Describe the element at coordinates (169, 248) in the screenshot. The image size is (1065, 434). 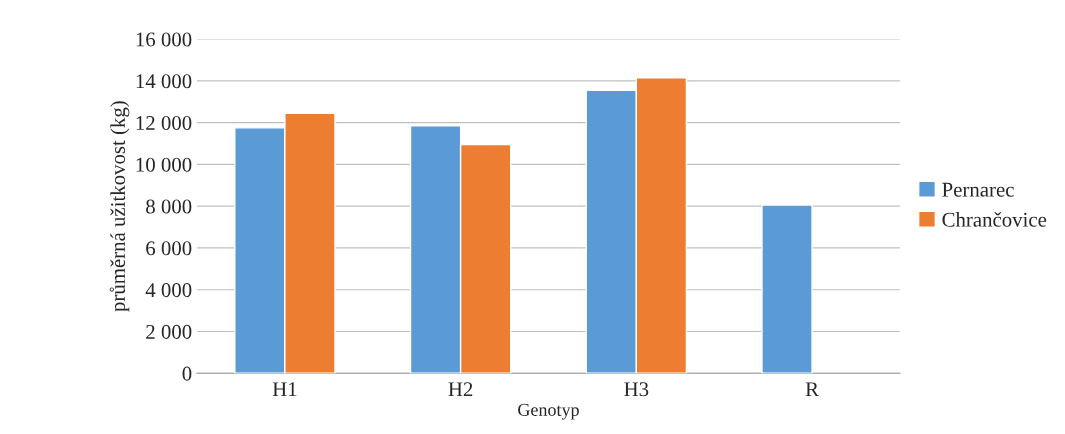
I see `y-tick-label: 6 000` at that location.